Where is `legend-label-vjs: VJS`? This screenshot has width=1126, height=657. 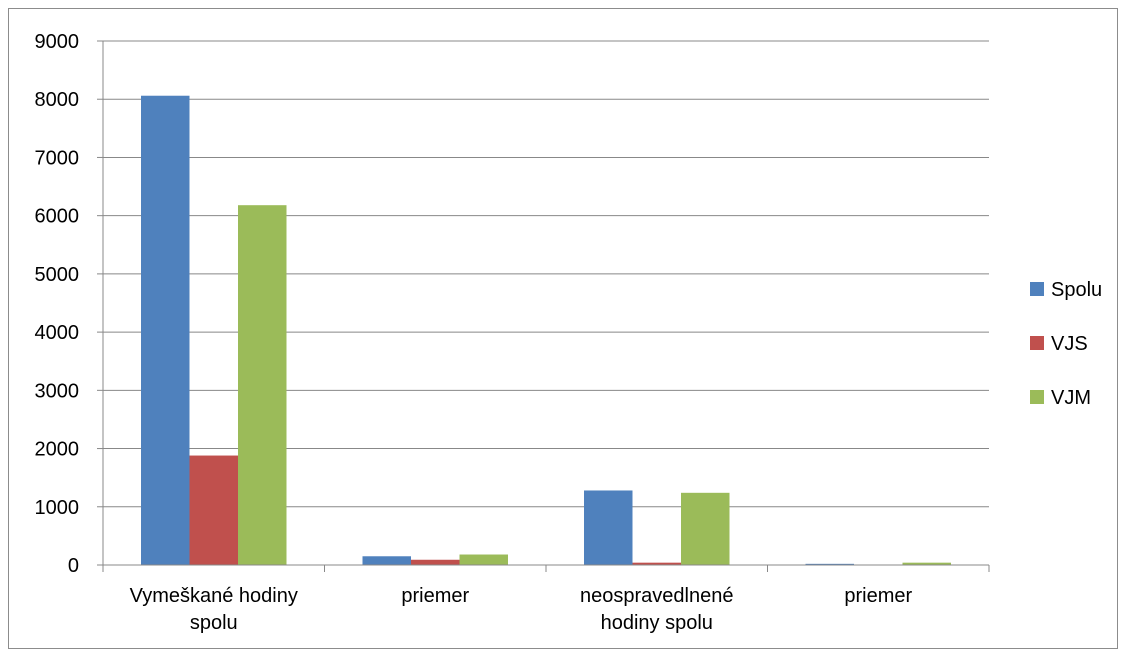 legend-label-vjs: VJS is located at coordinates (1069, 344).